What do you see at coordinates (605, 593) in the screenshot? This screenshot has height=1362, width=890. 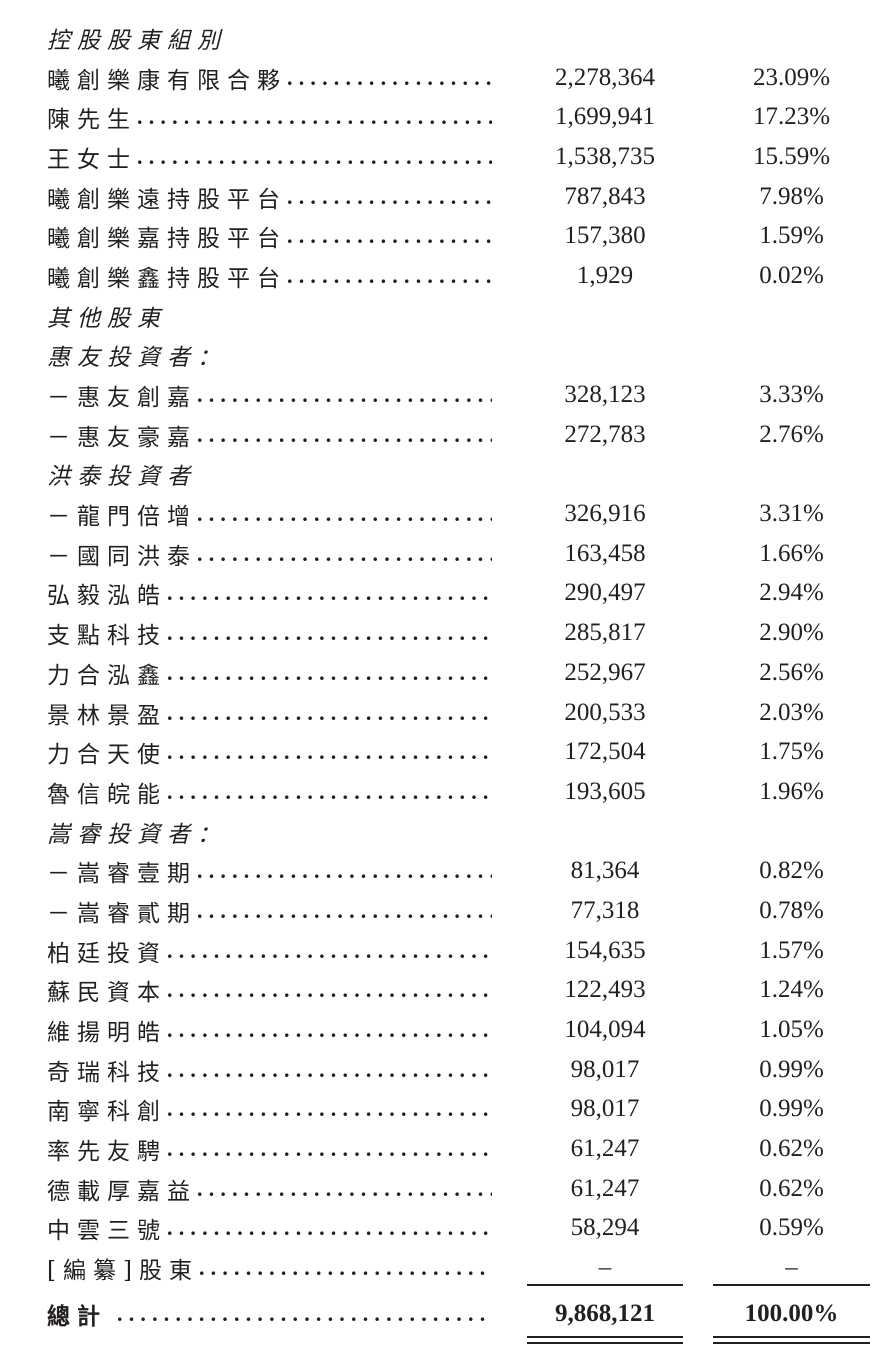 I see `share-count: 290,497` at bounding box center [605, 593].